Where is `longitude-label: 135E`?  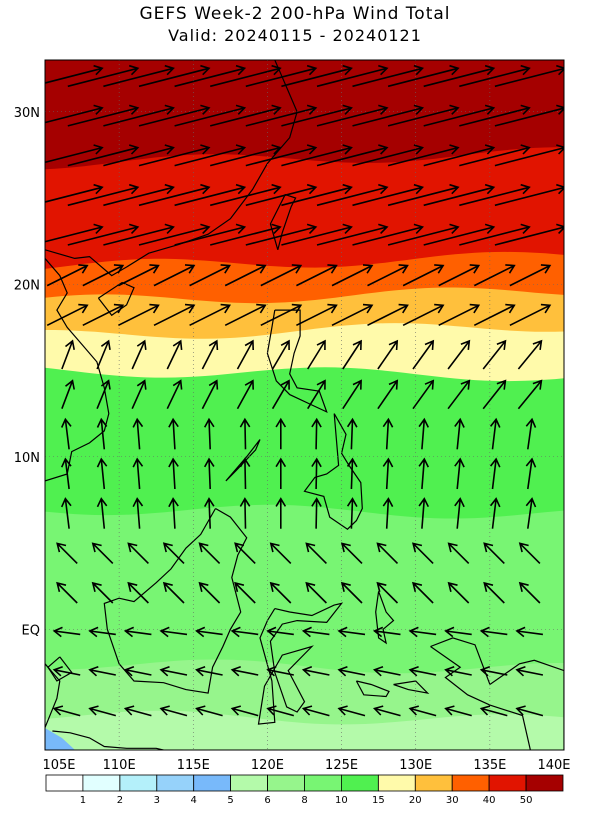 longitude-label: 135E is located at coordinates (489, 765).